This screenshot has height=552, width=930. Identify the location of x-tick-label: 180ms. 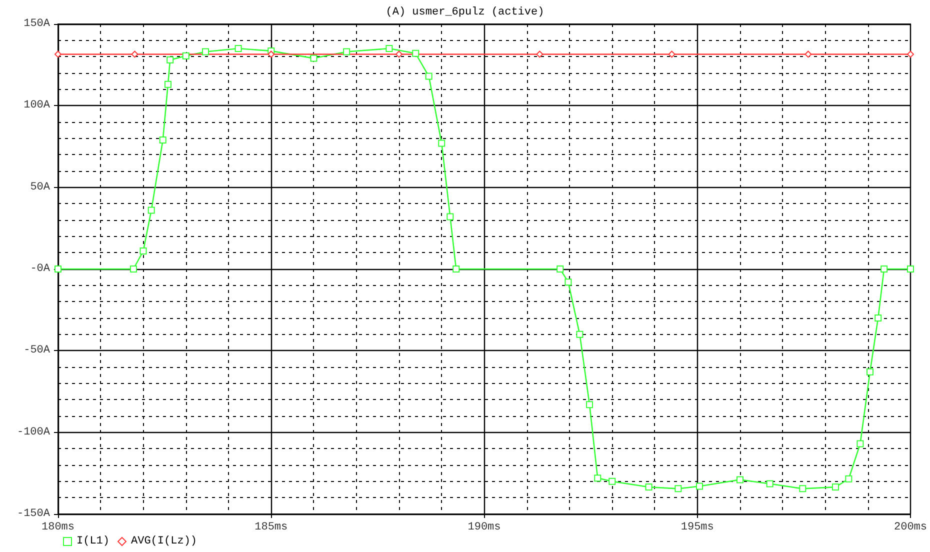
(58, 528).